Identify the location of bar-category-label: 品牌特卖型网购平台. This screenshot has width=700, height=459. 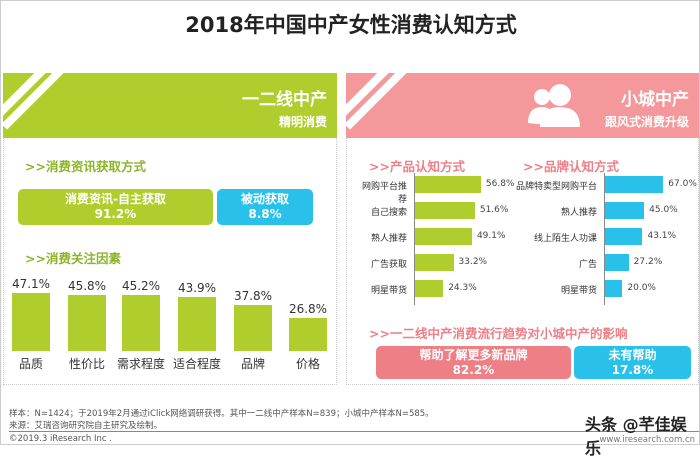
(556, 187).